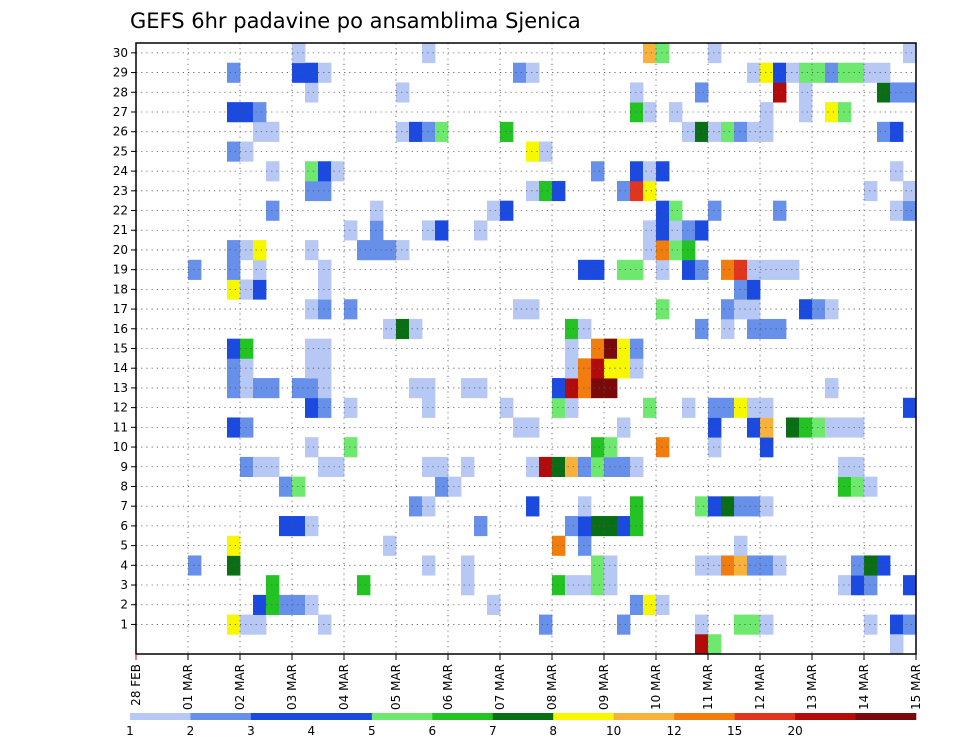 Image resolution: width=960 pixels, height=742 pixels. What do you see at coordinates (372, 731) in the screenshot?
I see `colorbar-label: 5` at bounding box center [372, 731].